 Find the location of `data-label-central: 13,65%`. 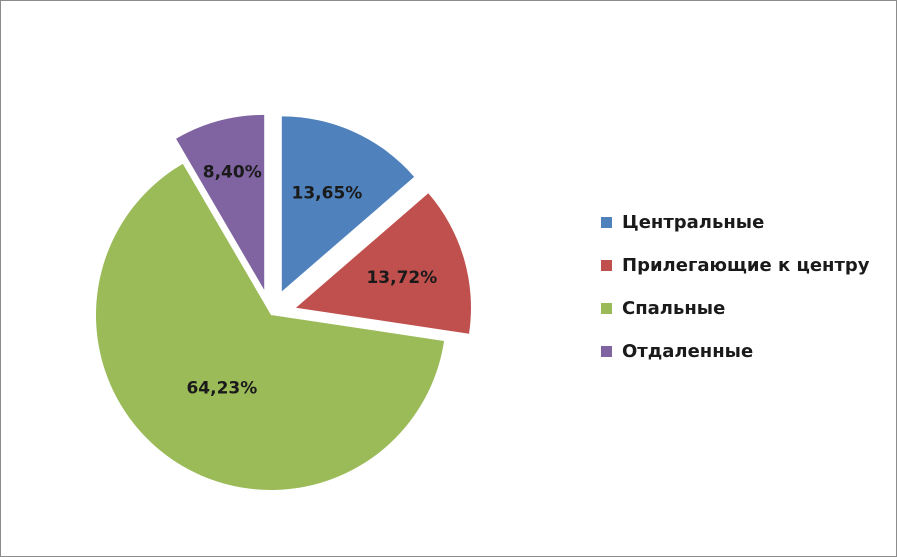

data-label-central: 13,65% is located at coordinates (327, 194).